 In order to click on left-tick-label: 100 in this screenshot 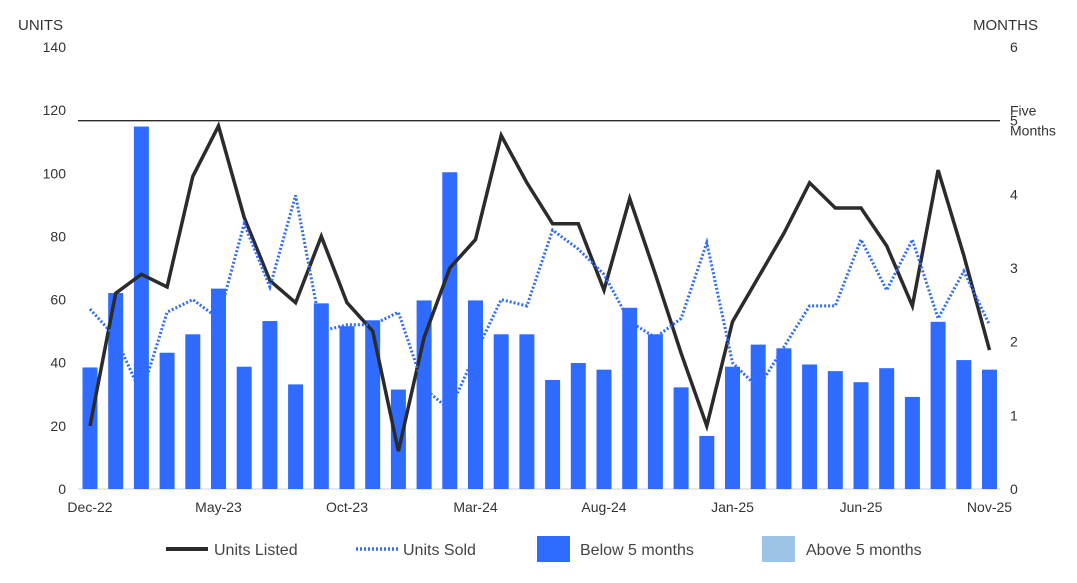, I will do `click(55, 173)`.